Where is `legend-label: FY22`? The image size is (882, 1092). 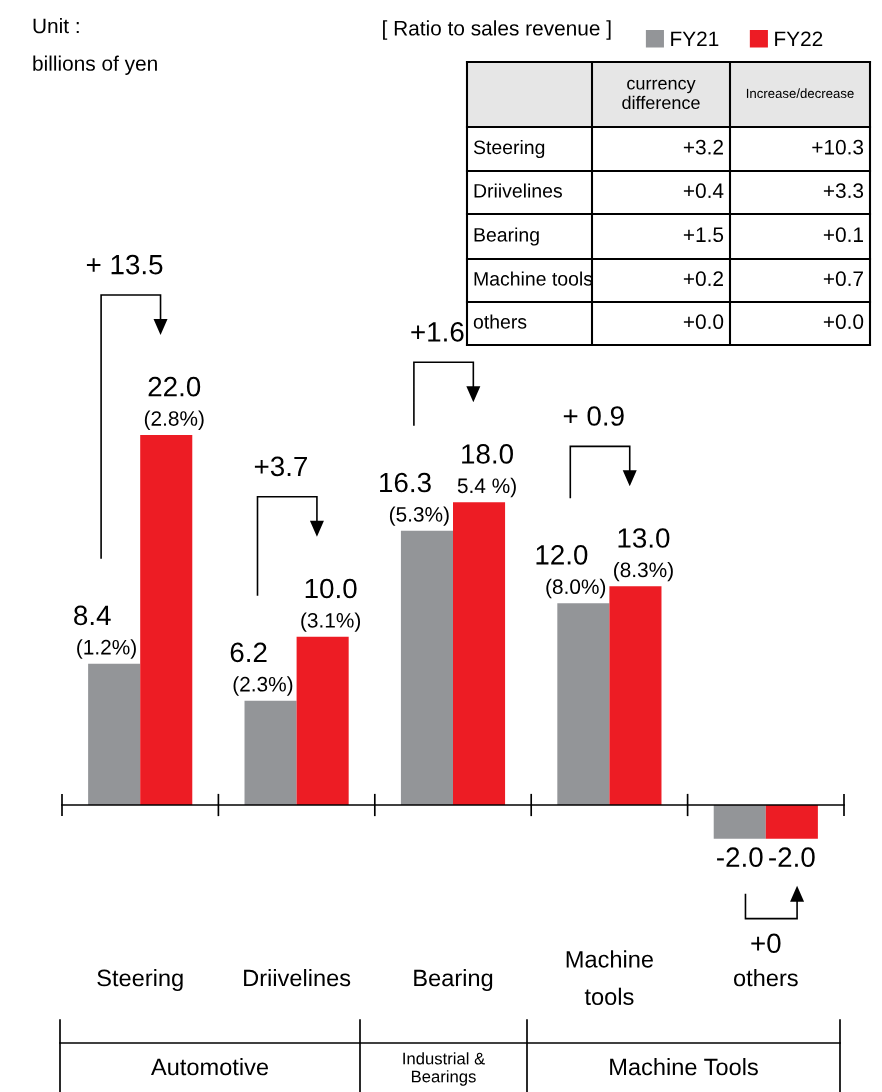 legend-label: FY22 is located at coordinates (799, 38).